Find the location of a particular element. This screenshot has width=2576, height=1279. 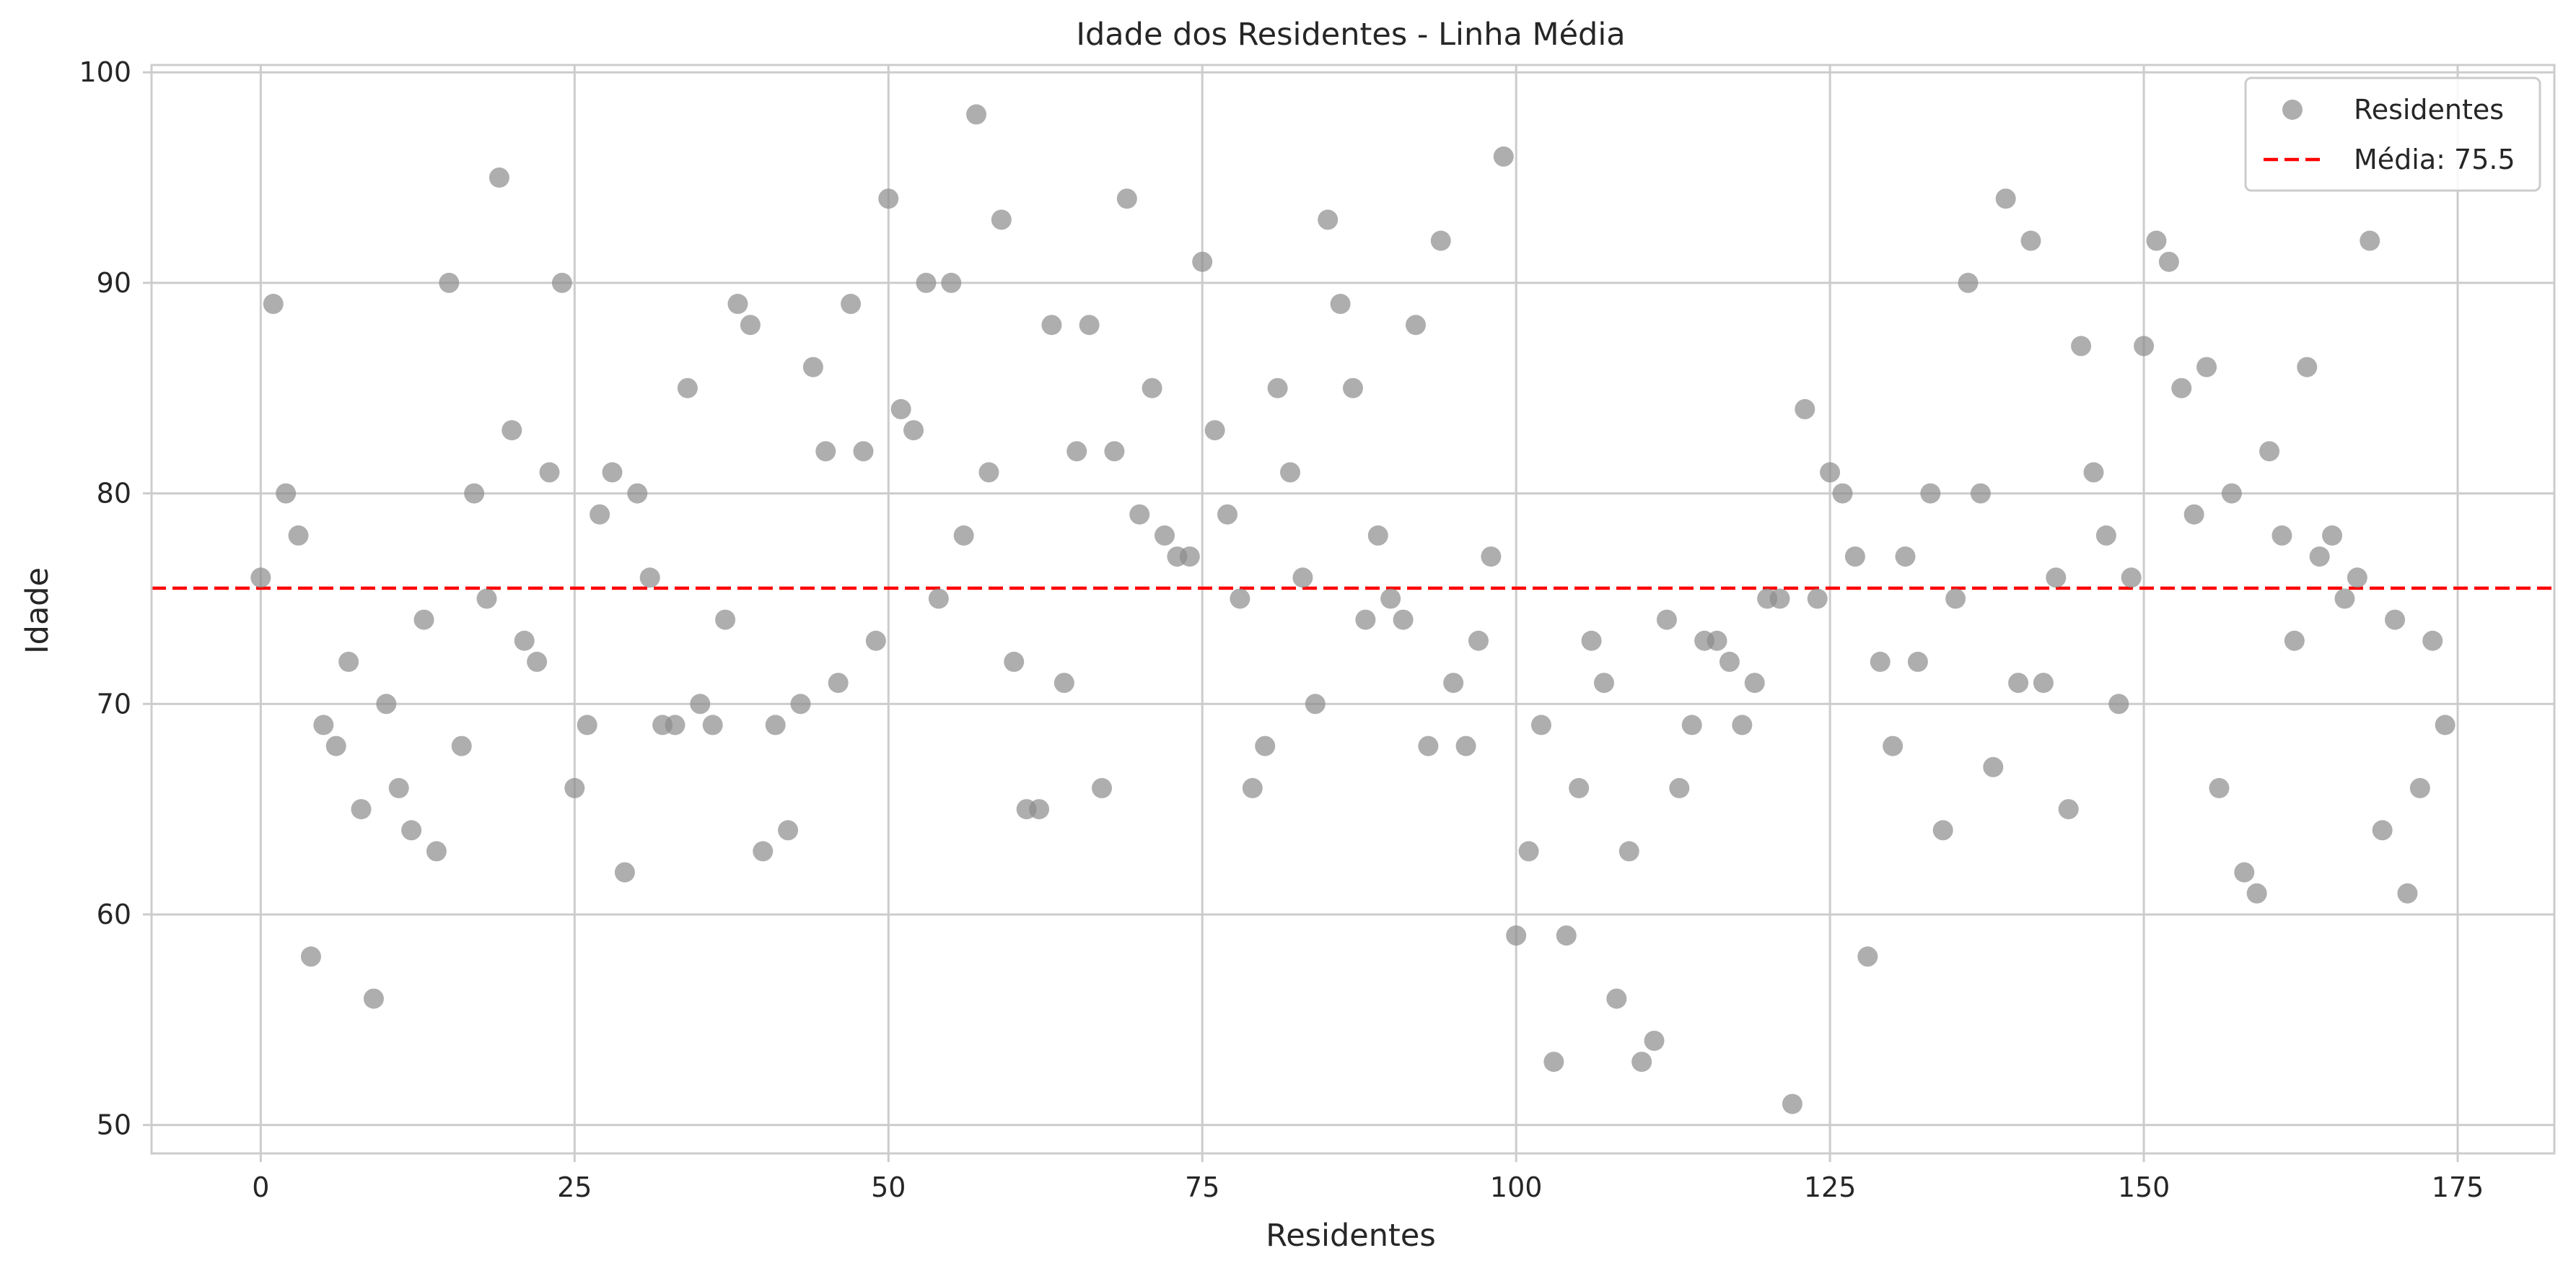

legend-label-media: Média: 75.5 is located at coordinates (2434, 159).